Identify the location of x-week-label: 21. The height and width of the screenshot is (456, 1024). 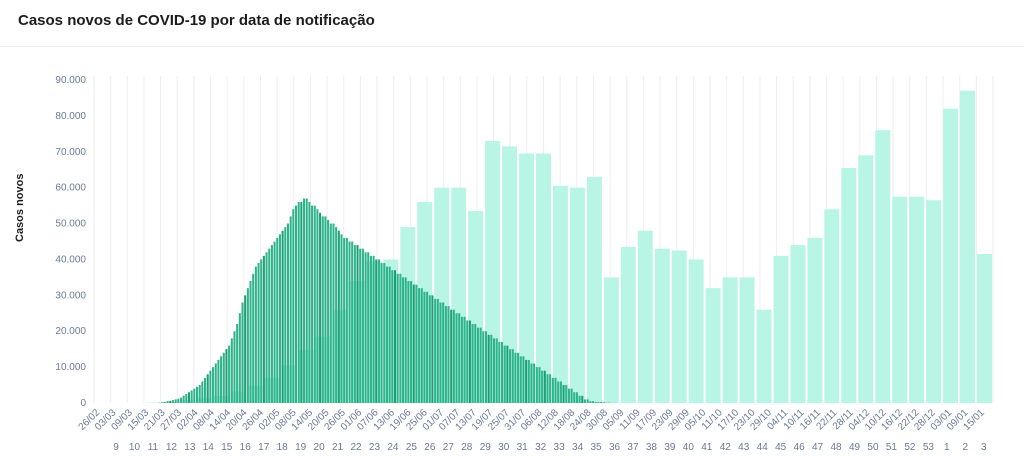
(338, 447).